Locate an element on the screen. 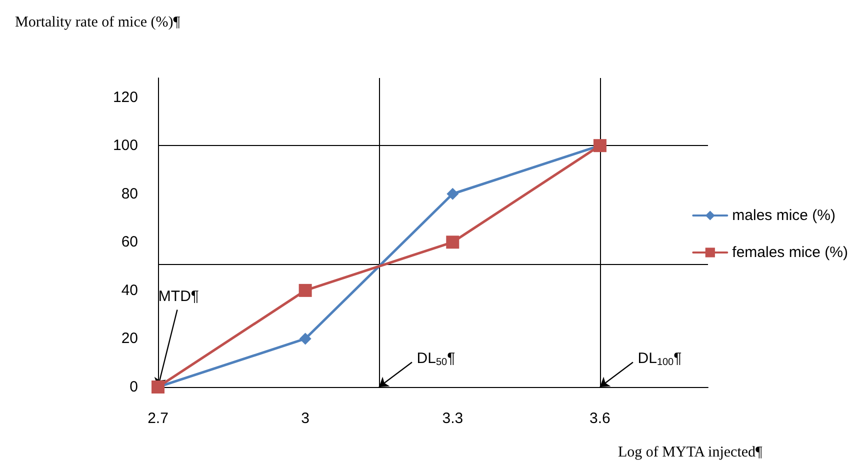 The height and width of the screenshot is (468, 866). x-axis-title: Log of MYTA injected¶ is located at coordinates (690, 452).